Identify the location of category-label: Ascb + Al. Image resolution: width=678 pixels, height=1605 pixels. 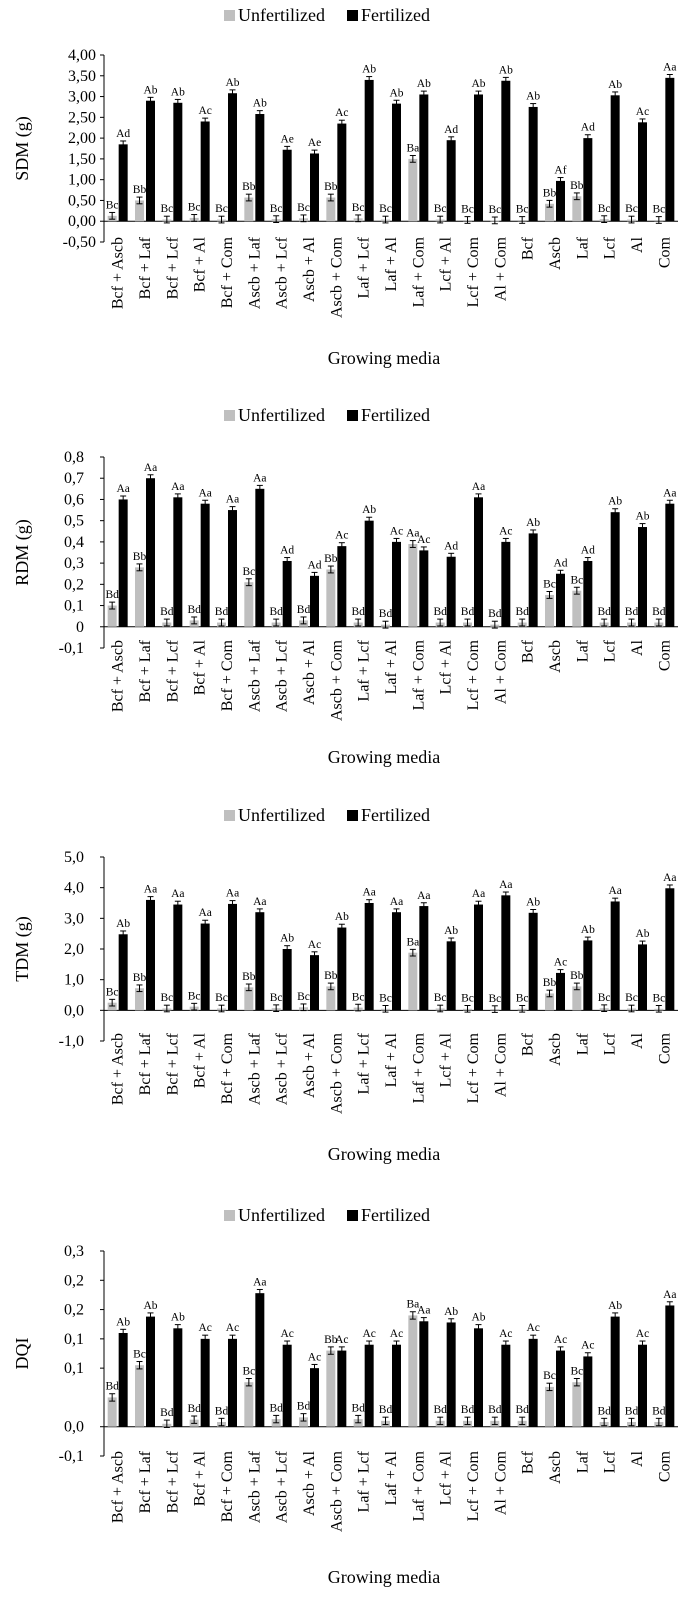
(309, 1483).